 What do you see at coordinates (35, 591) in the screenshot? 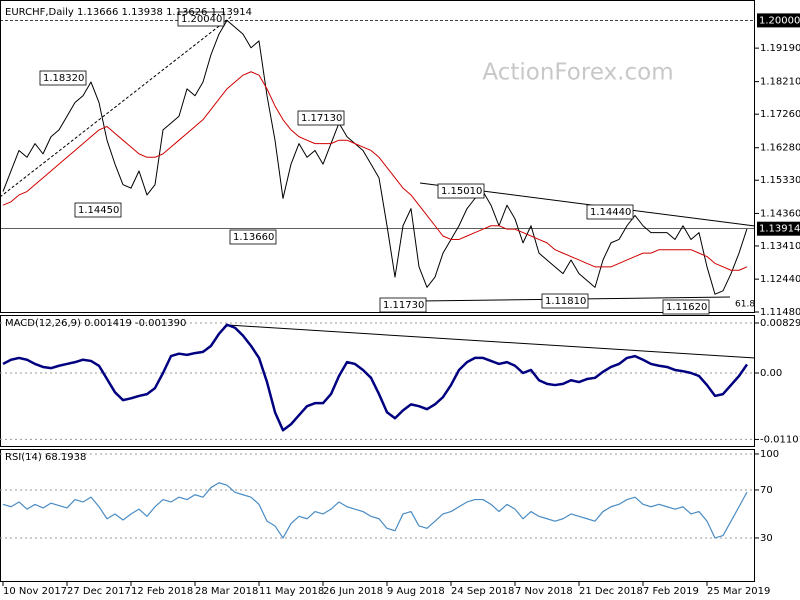
I see `x-tick-label: 10 Nov 2017` at bounding box center [35, 591].